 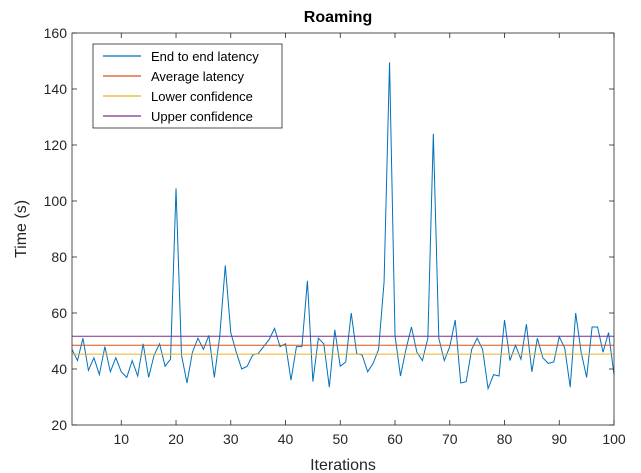 What do you see at coordinates (59, 369) in the screenshot?
I see `y-tick-label: 40` at bounding box center [59, 369].